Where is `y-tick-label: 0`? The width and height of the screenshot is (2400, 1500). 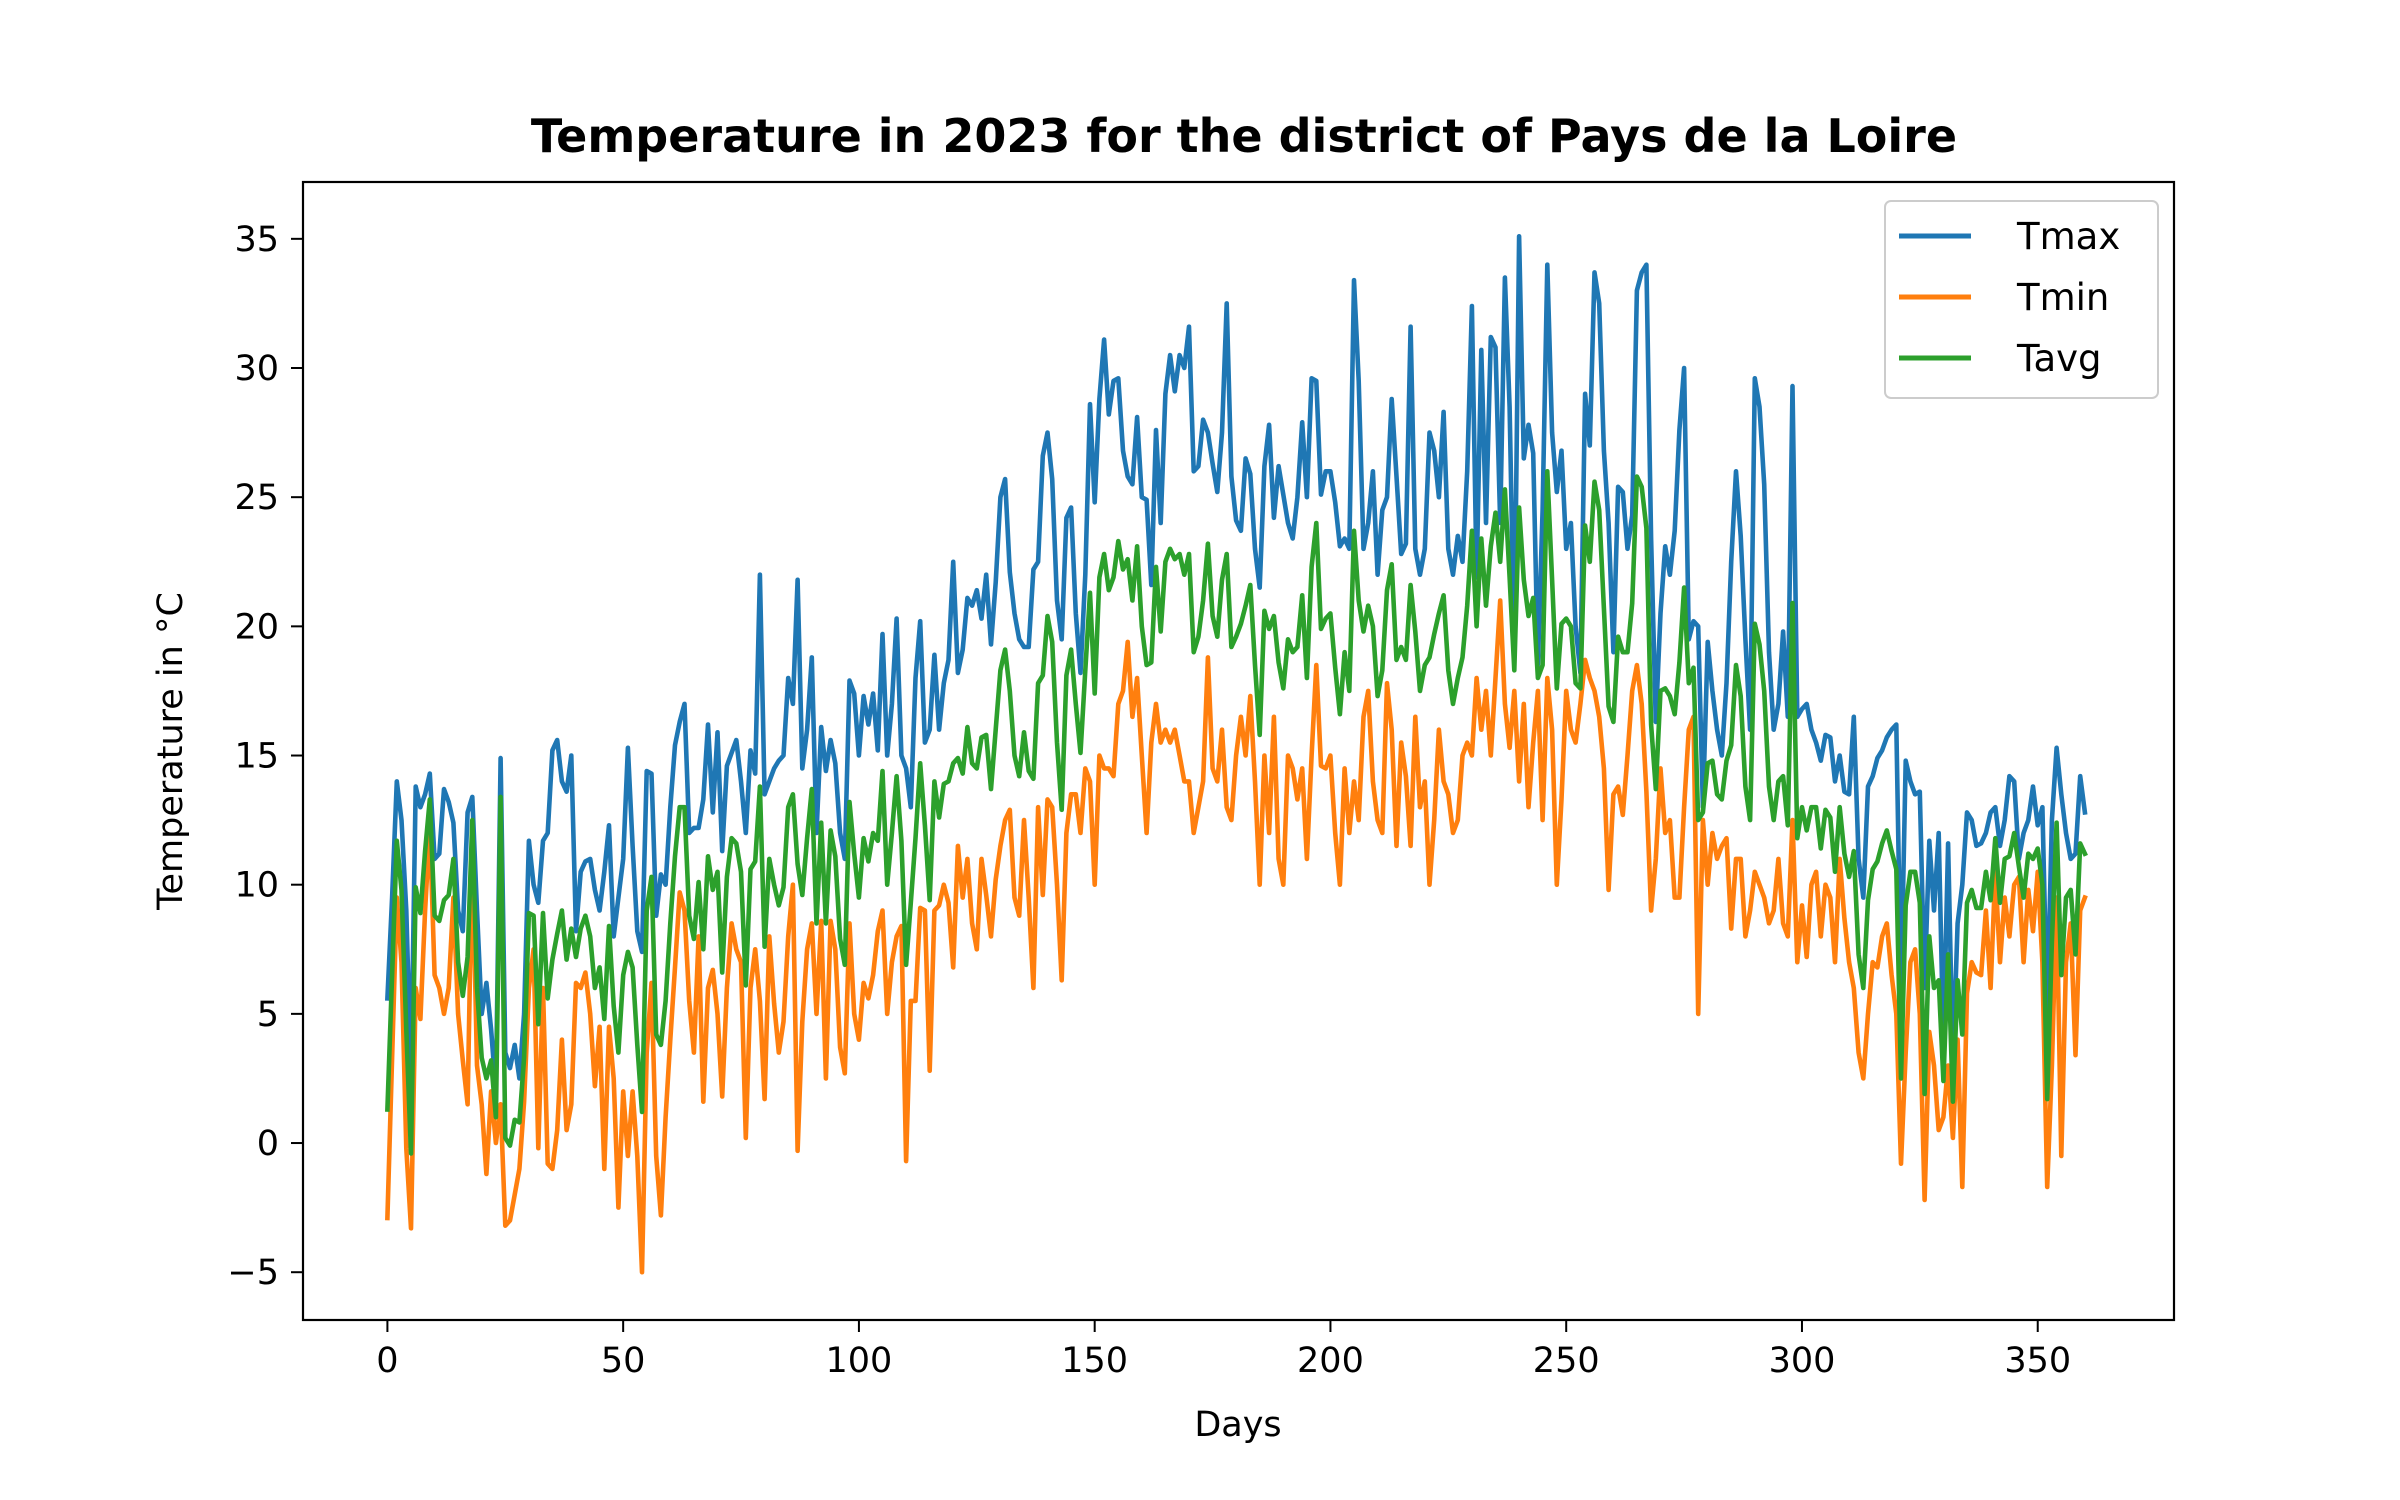 y-tick-label: 0 is located at coordinates (268, 1144).